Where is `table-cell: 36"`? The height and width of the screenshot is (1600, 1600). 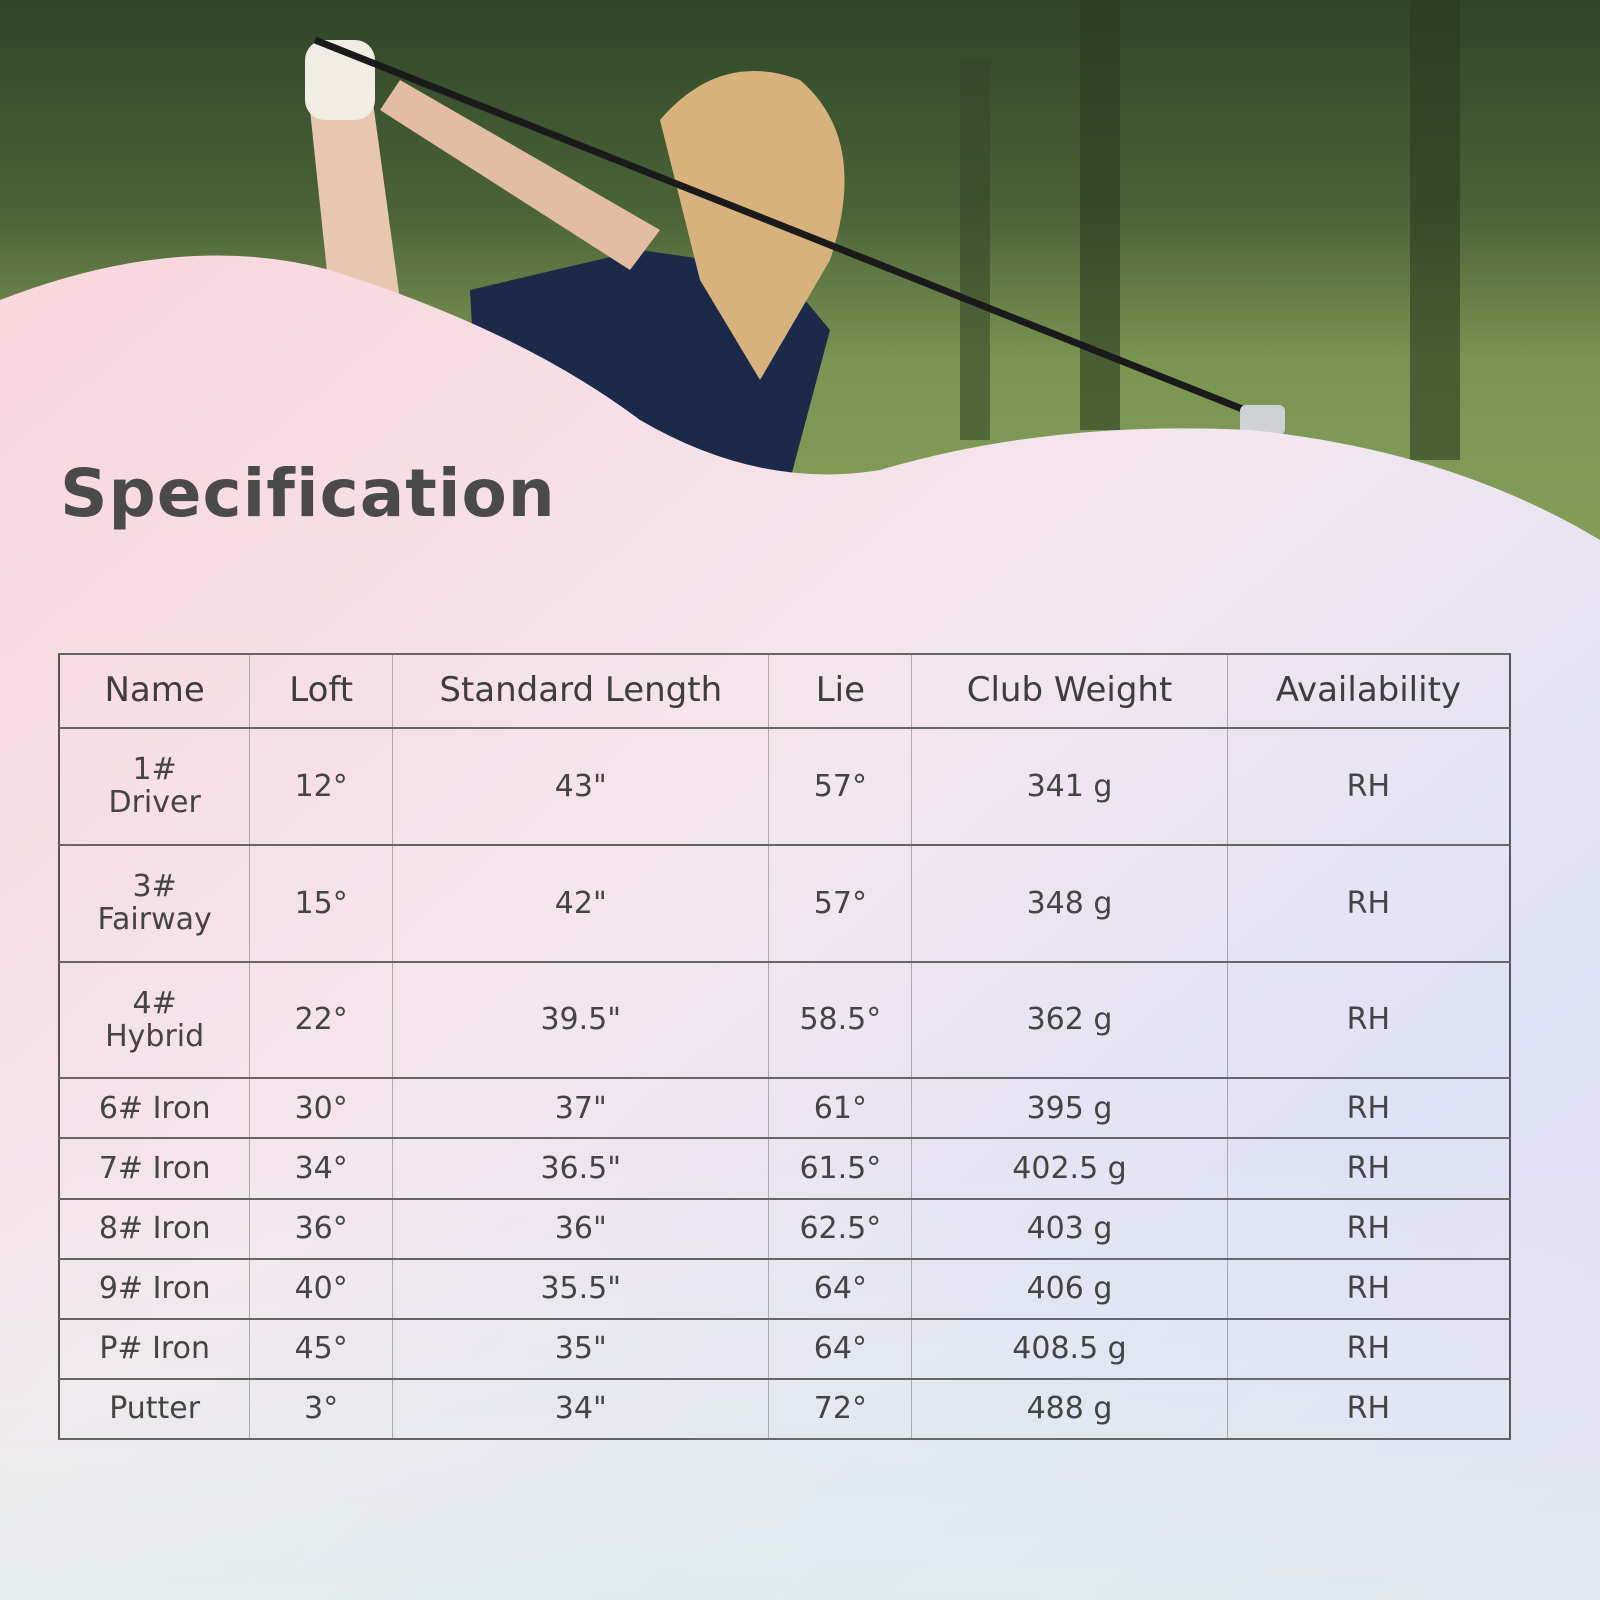 table-cell: 36" is located at coordinates (581, 1228).